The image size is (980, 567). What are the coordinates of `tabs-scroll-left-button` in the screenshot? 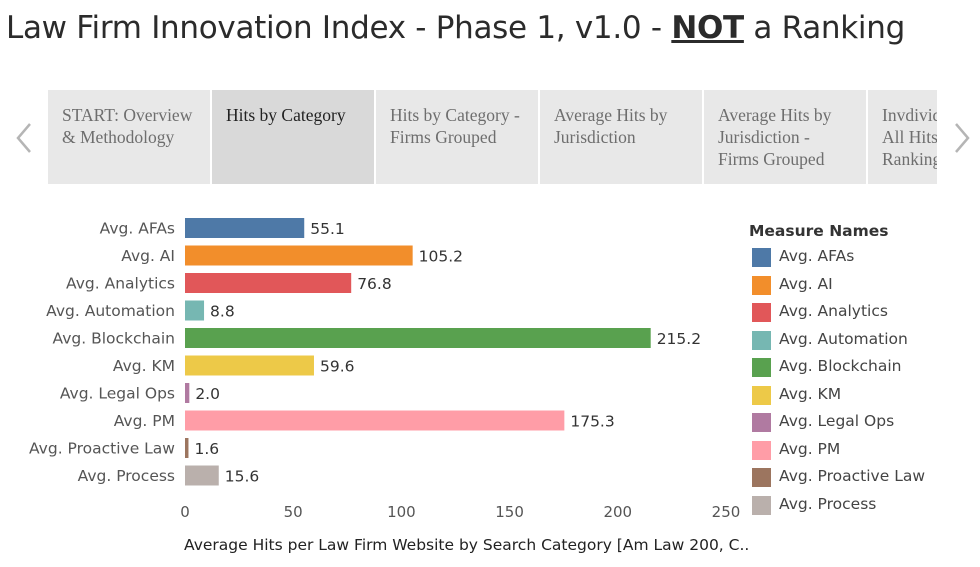 It's located at (24, 138).